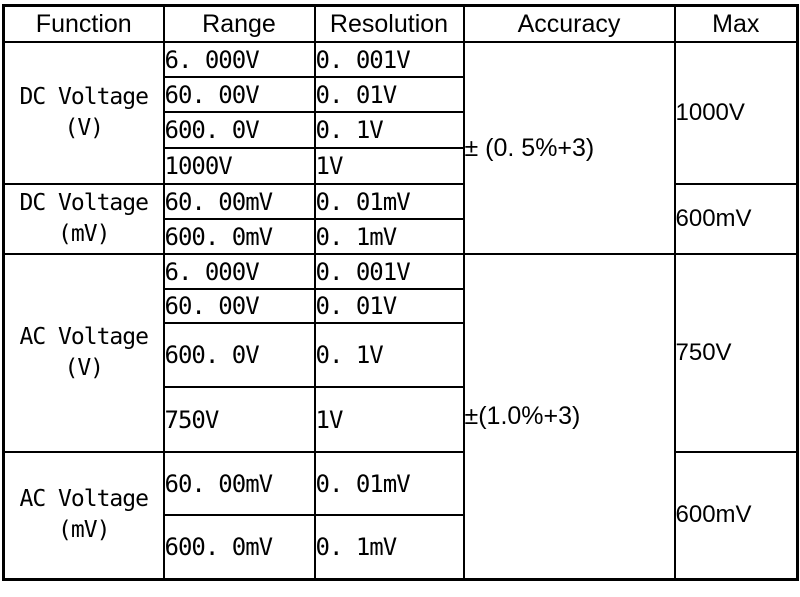 The height and width of the screenshot is (597, 800). I want to click on accuracy-cell-ac: ±(1.0%+3), so click(569, 416).